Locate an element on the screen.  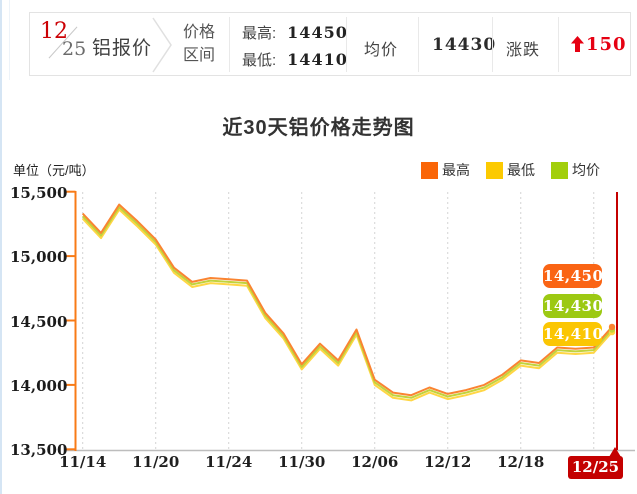
current-date-badge-label: 12/25 is located at coordinates (595, 467).